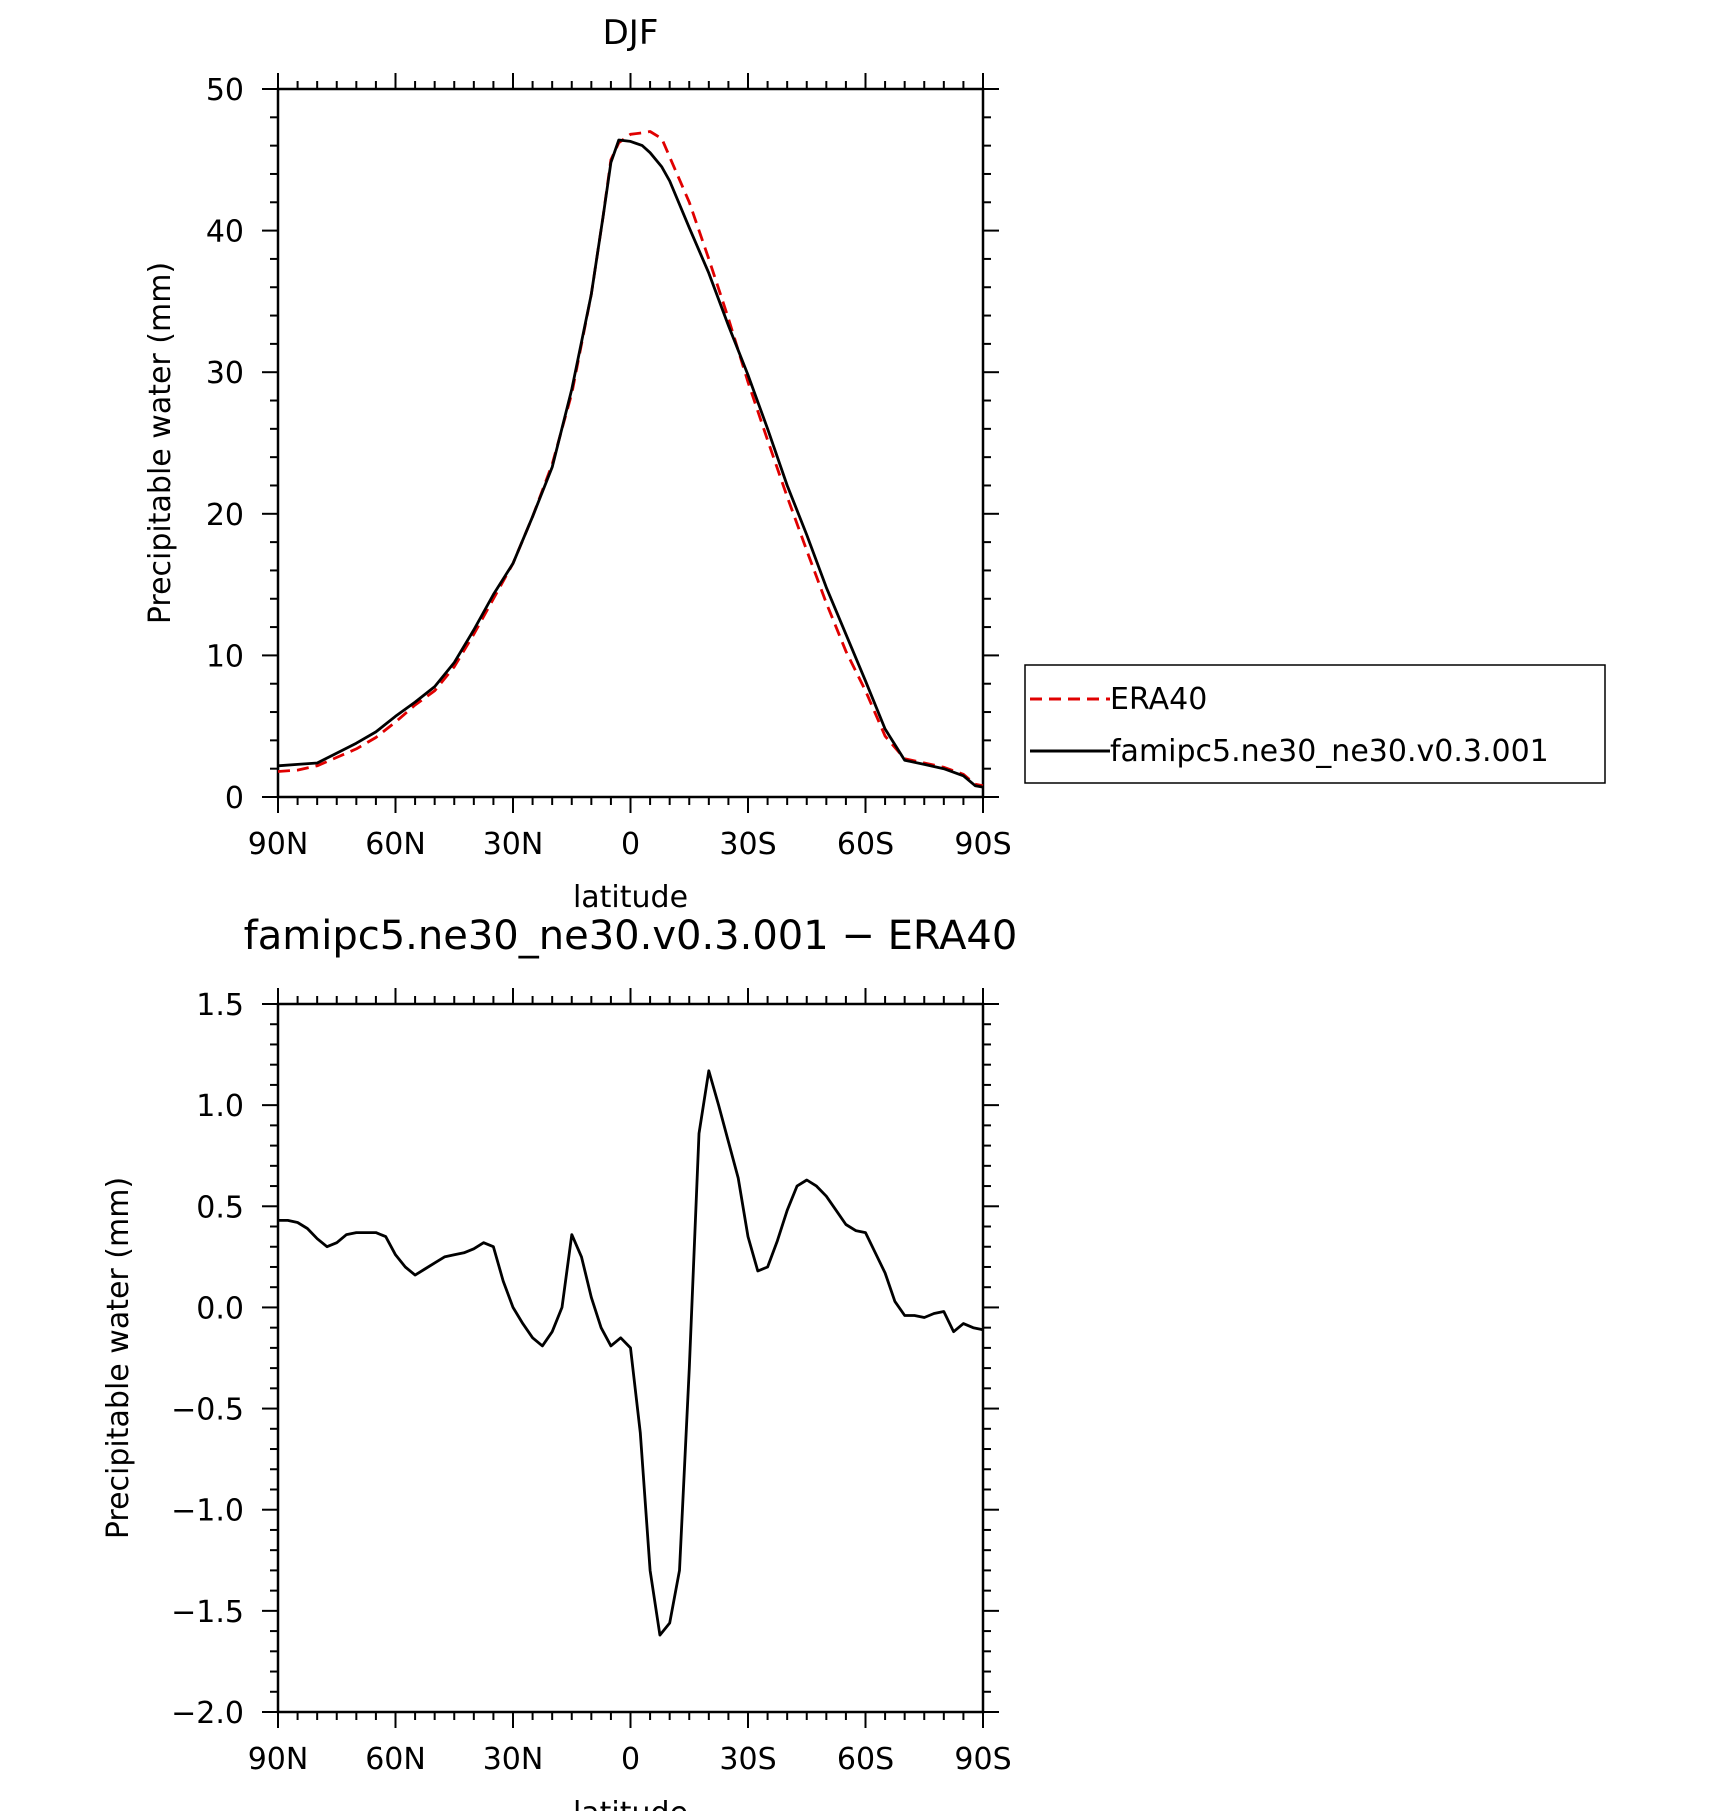 The height and width of the screenshot is (1811, 1710). Describe the element at coordinates (207, 1612) in the screenshot. I see `y-tick-label: −1.5` at that location.